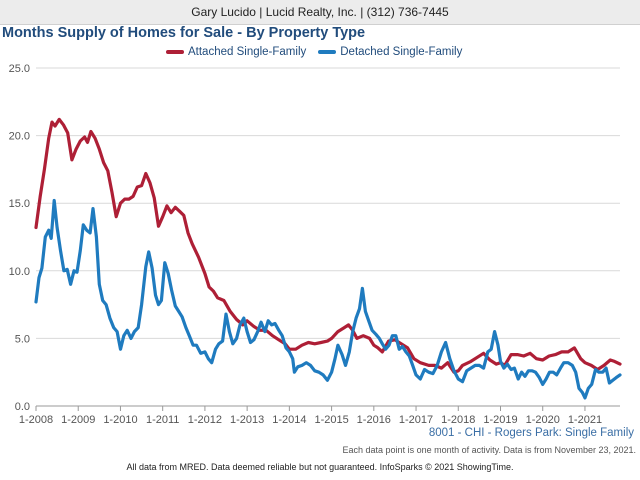 The image size is (640, 480). I want to click on legend-label-attached: Attached Single-Family, so click(247, 52).